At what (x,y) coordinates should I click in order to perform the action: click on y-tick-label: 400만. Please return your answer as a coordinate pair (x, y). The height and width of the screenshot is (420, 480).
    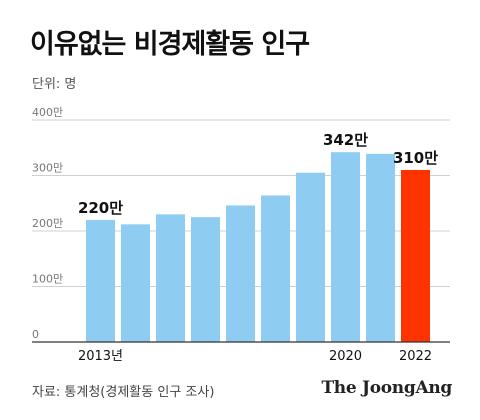
    Looking at the image, I should click on (47, 112).